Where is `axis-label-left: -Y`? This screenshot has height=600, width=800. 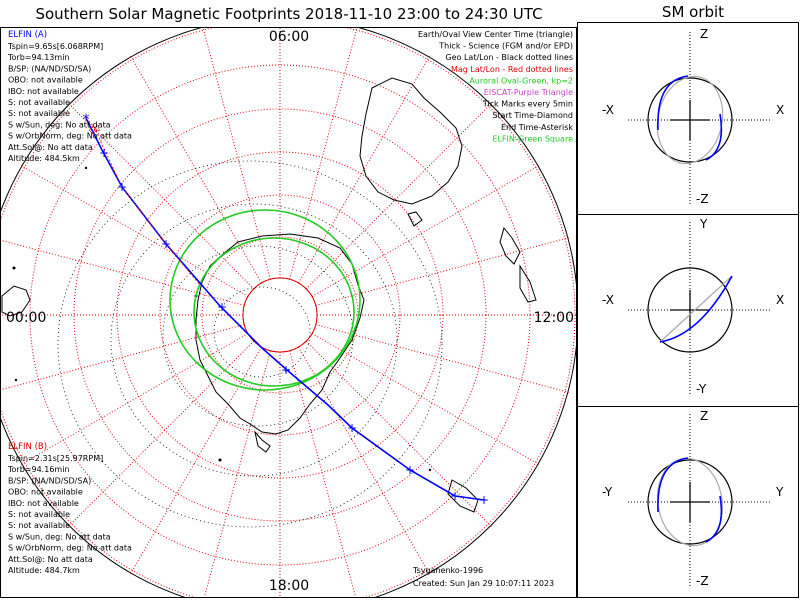 axis-label-left: -Y is located at coordinates (607, 492).